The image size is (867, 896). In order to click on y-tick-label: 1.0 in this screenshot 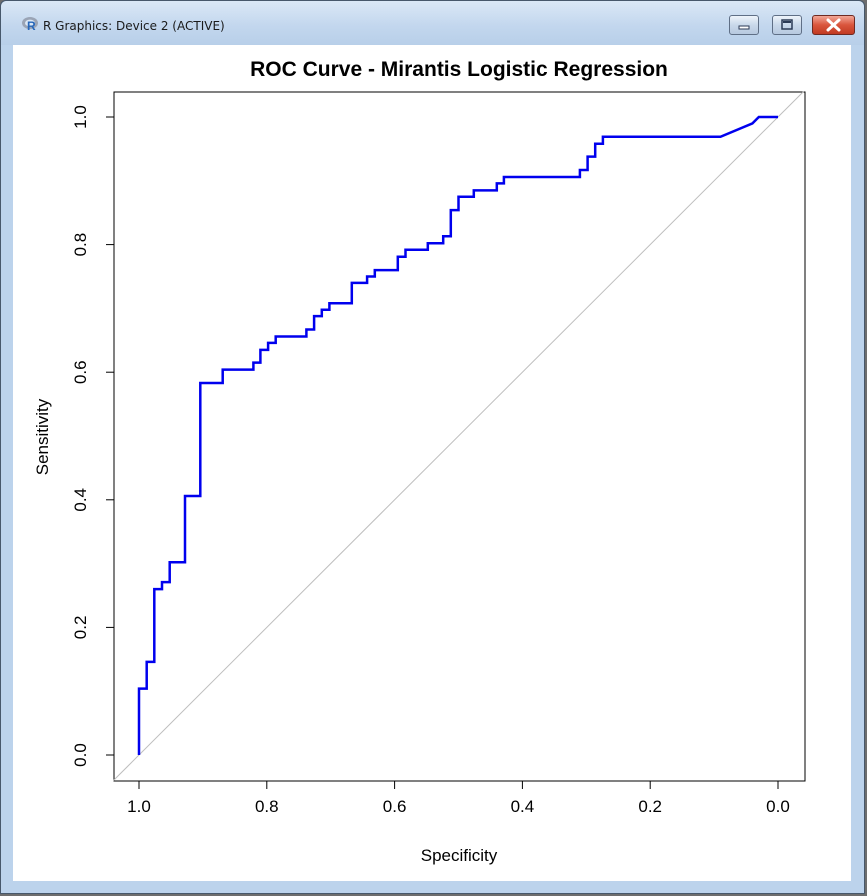, I will do `click(80, 117)`.